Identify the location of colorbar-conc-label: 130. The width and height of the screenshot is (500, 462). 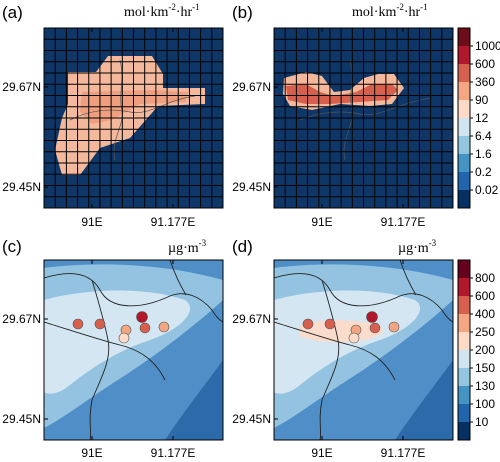
(485, 386).